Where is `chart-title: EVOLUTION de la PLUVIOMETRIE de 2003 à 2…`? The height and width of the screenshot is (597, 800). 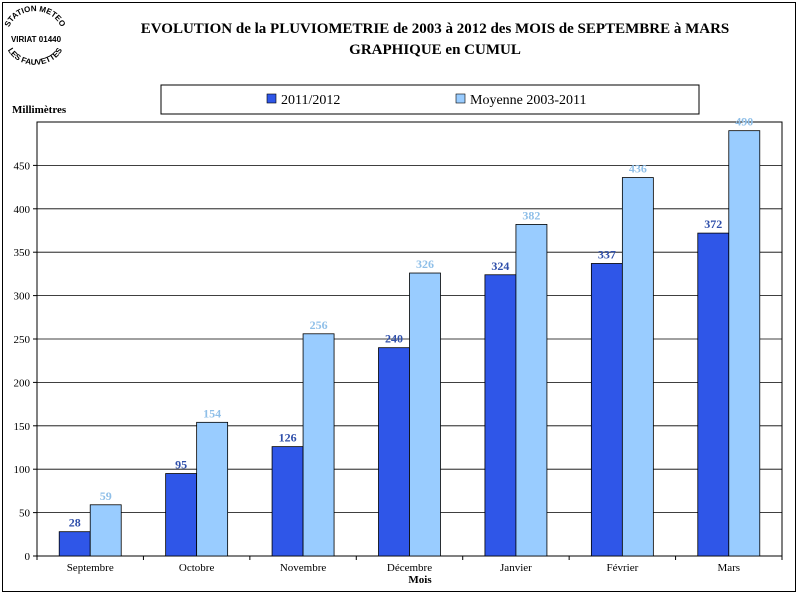 chart-title: EVOLUTION de la PLUVIOMETRIE de 2003 à 2… is located at coordinates (435, 29).